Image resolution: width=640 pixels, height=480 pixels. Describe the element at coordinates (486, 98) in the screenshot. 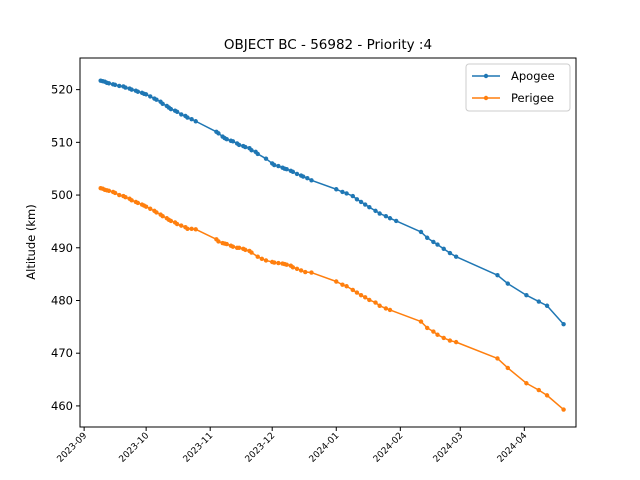

I see `legend-marker-perigee` at that location.